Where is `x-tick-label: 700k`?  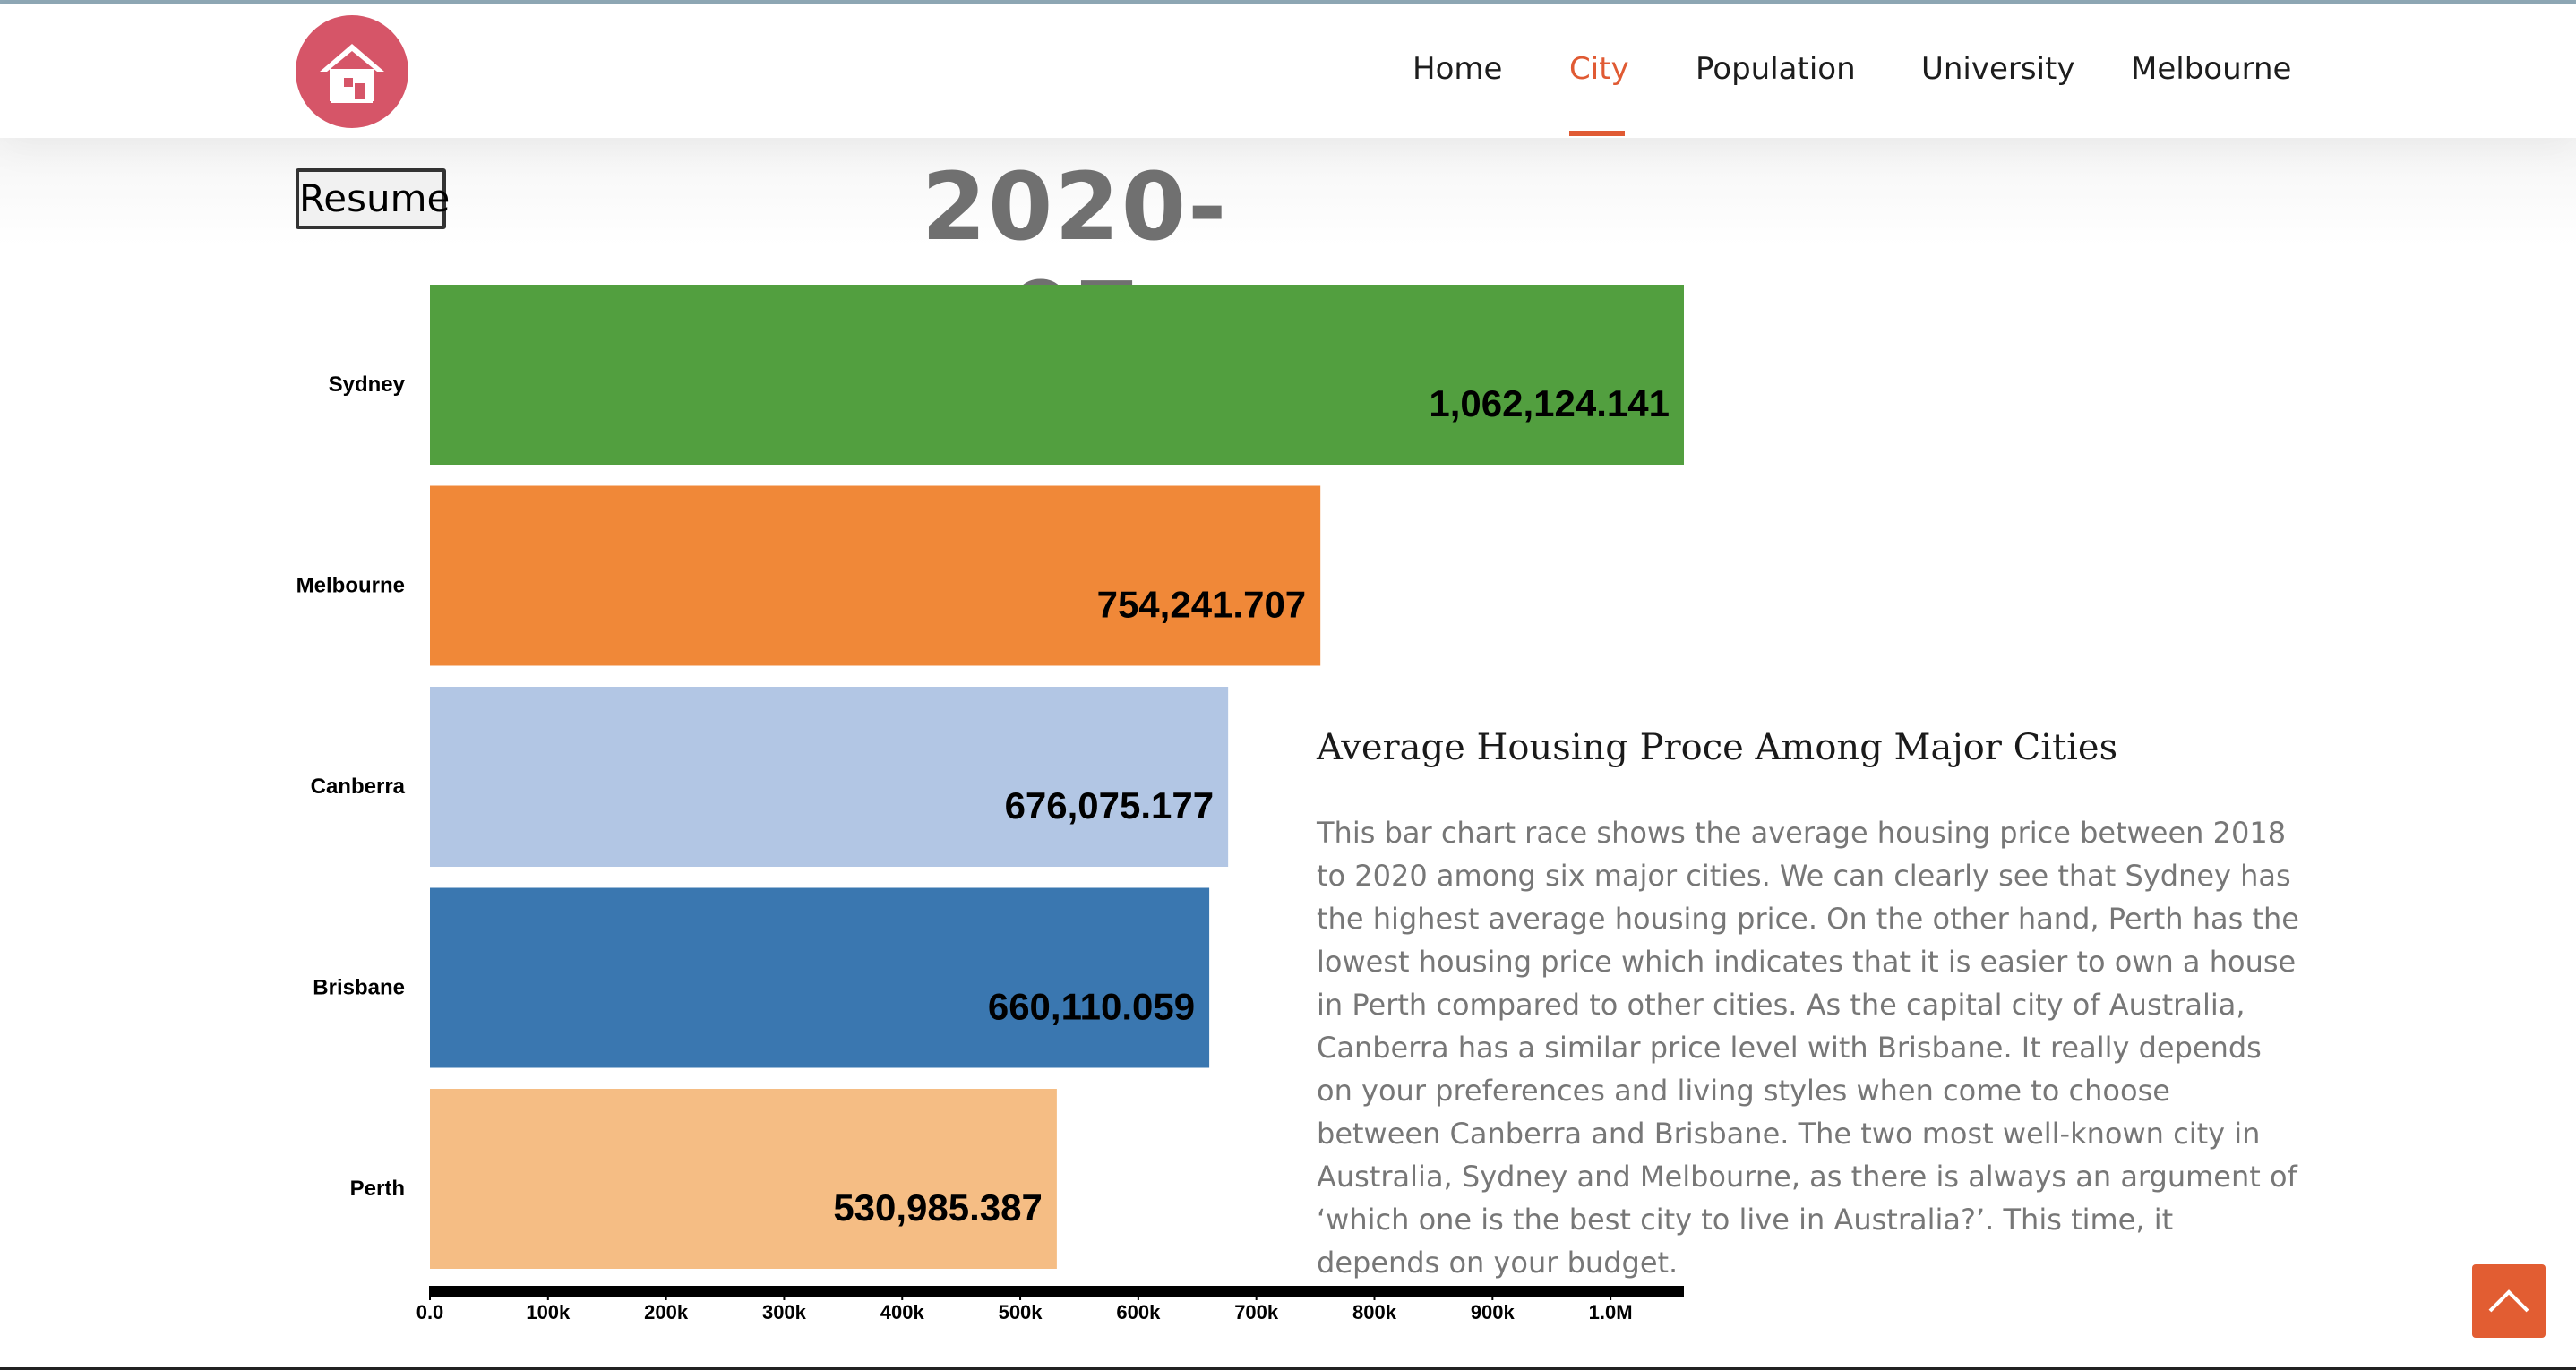
x-tick-label: 700k is located at coordinates (1256, 1312).